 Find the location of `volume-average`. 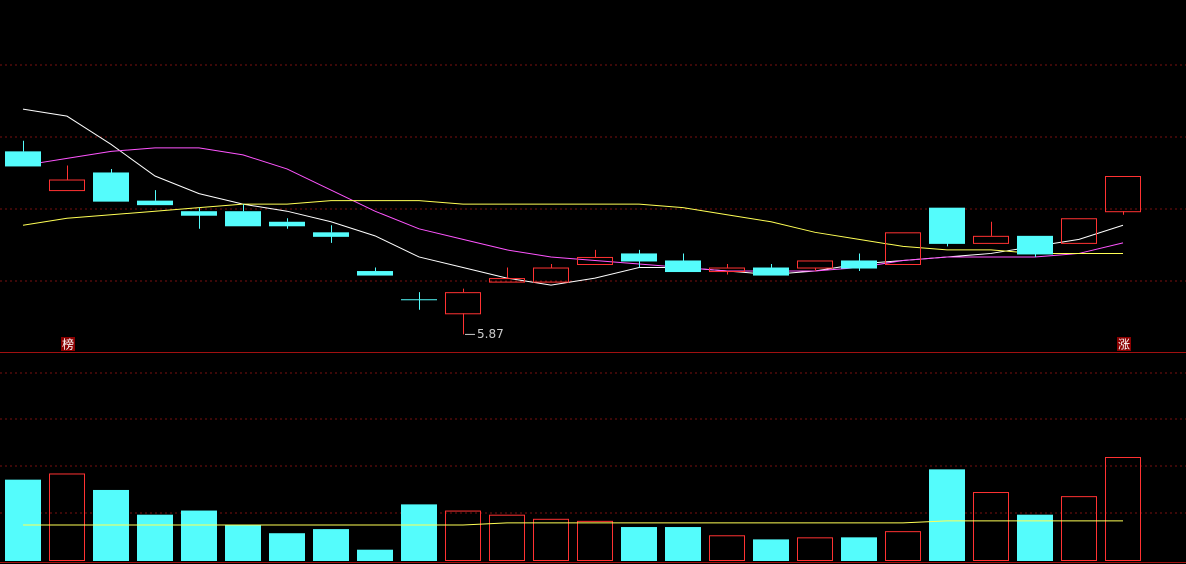

volume-average is located at coordinates (573, 523).